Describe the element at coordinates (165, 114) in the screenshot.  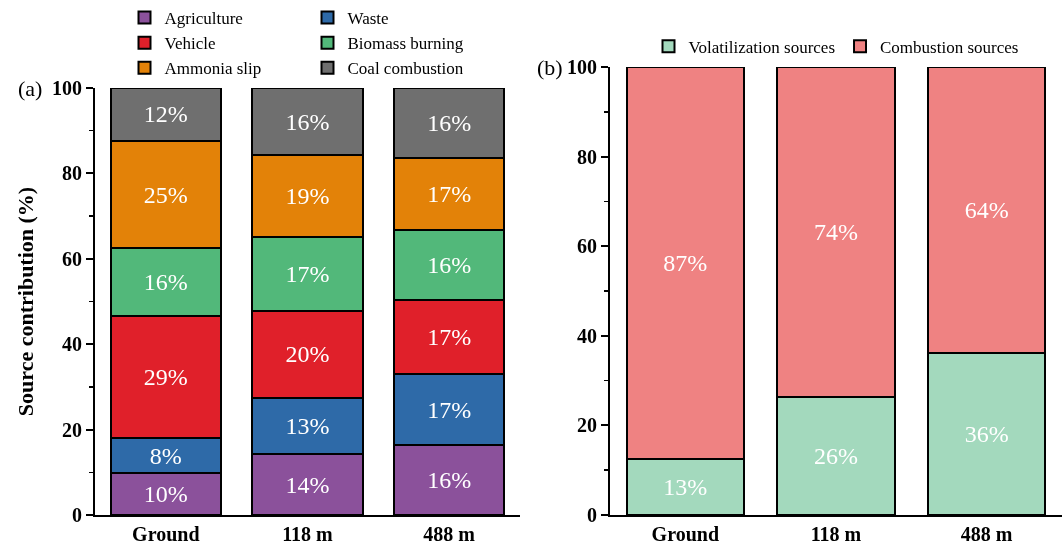
I see `data-label: 12%` at that location.